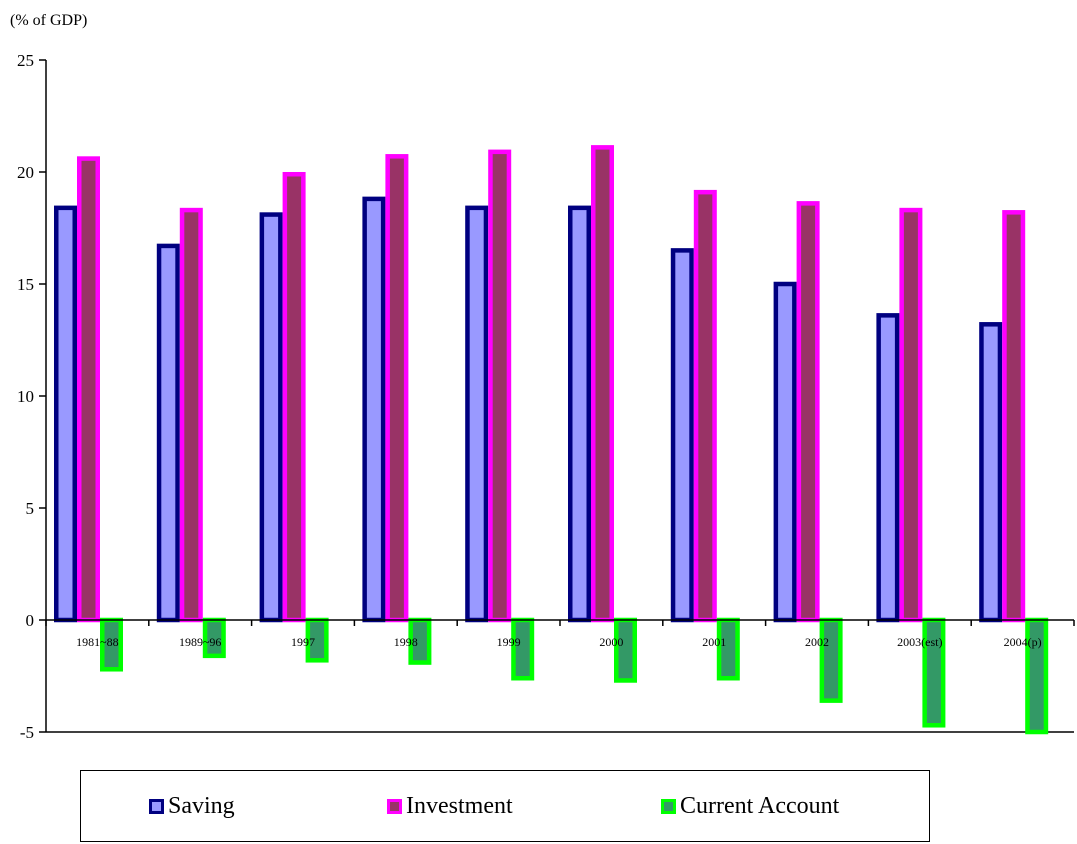 This screenshot has width=1077, height=844. What do you see at coordinates (27, 732) in the screenshot?
I see `y-tick-label: -5` at bounding box center [27, 732].